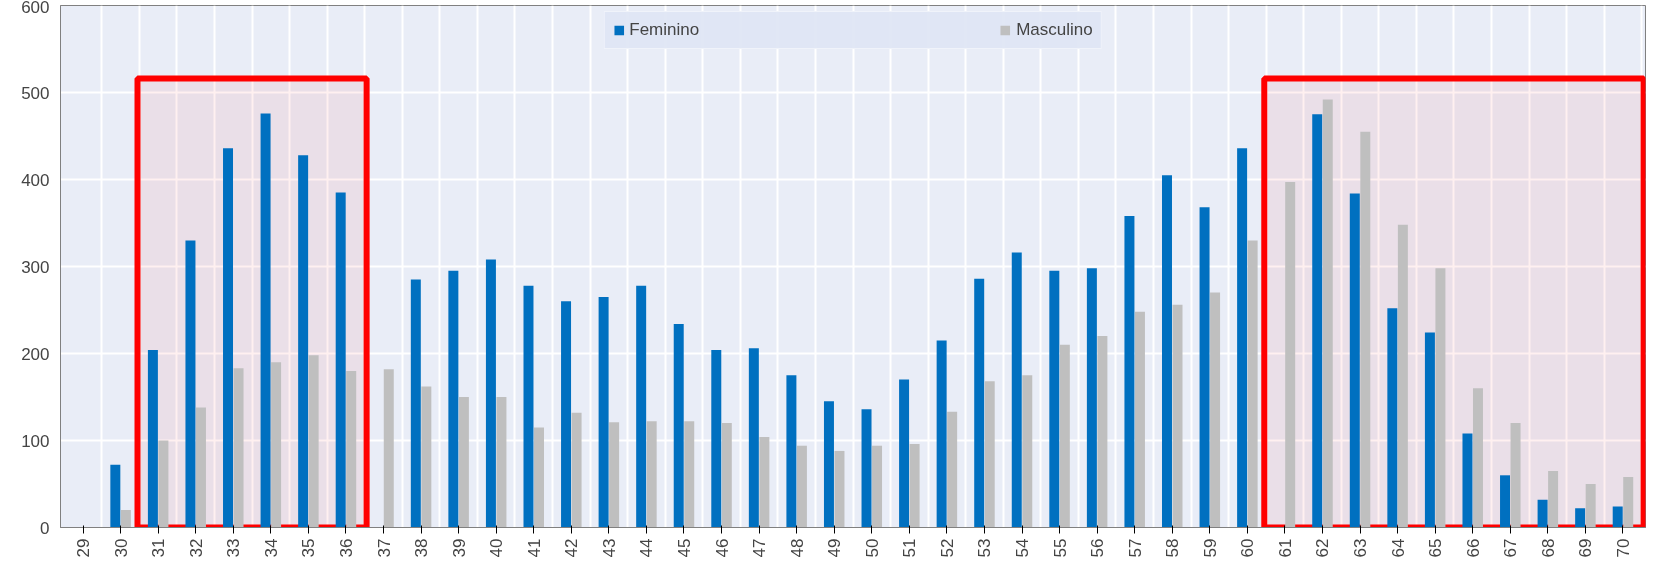  I want to click on x-tick-label: 33, so click(234, 548).